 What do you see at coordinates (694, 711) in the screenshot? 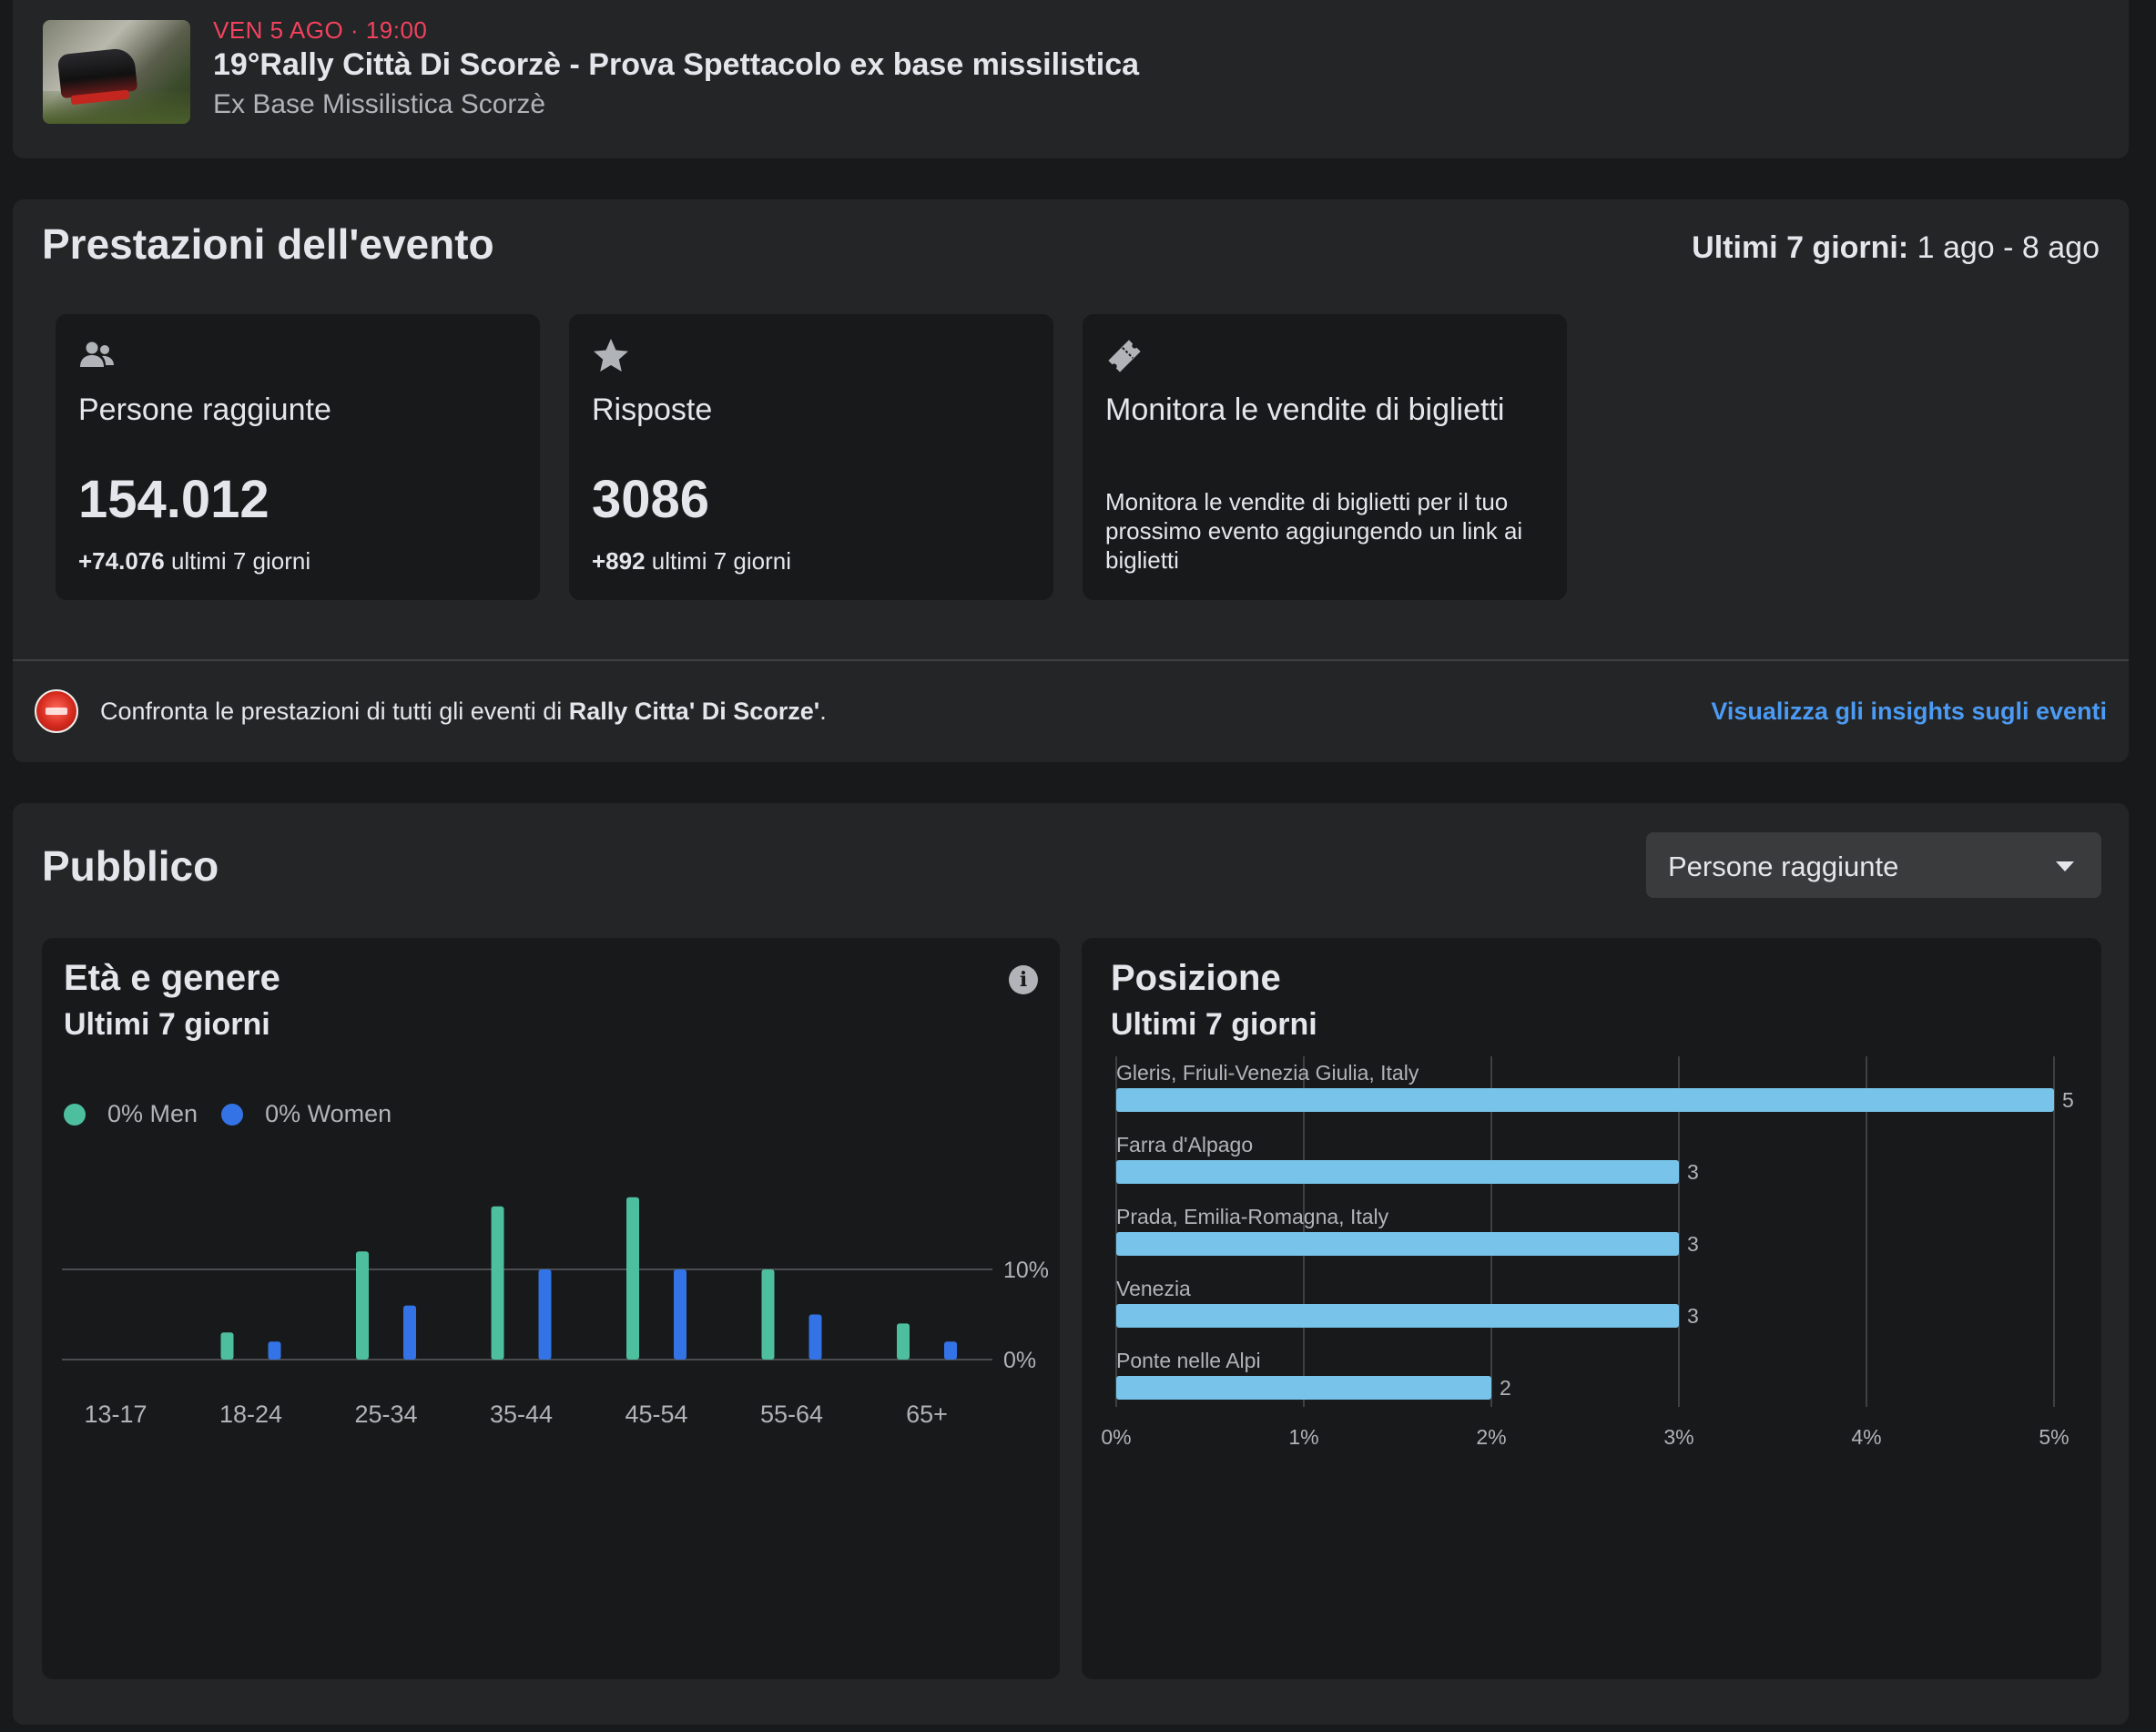
I see `compare-page-name: Rally Citta' Di Scorze'` at bounding box center [694, 711].